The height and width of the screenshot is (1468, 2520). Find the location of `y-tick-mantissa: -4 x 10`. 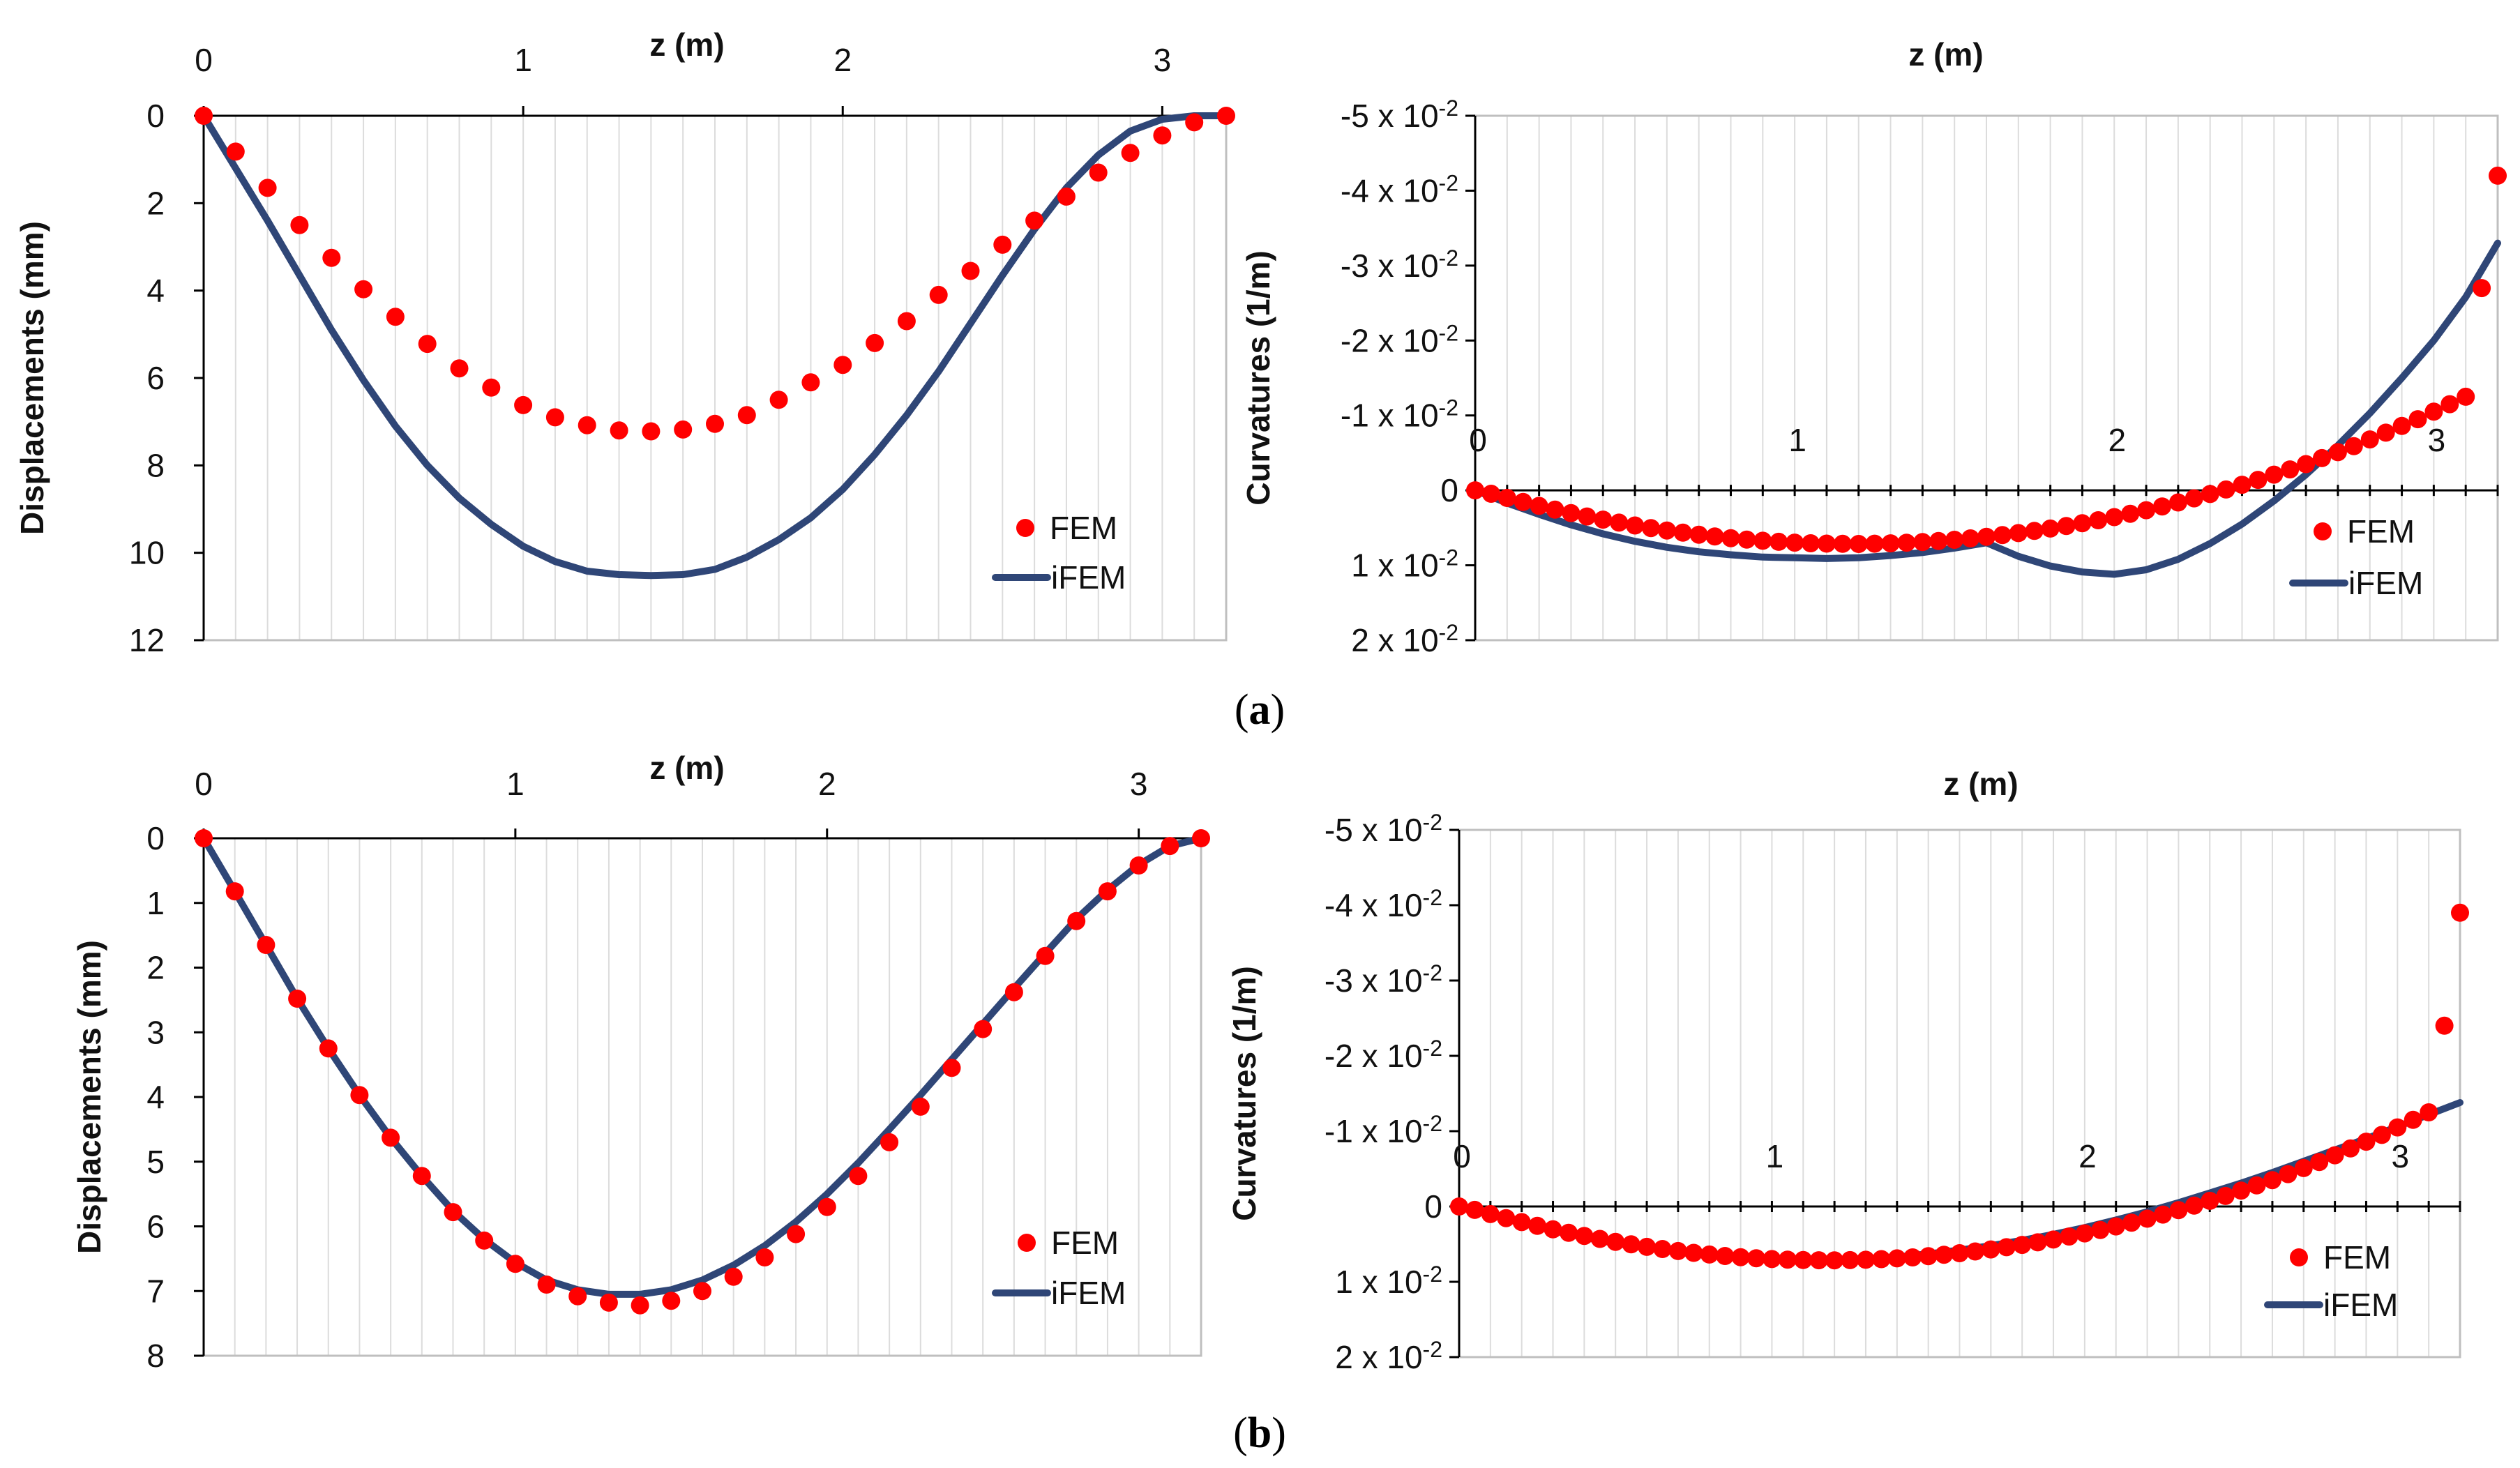

y-tick-mantissa: -4 x 10 is located at coordinates (1374, 905).